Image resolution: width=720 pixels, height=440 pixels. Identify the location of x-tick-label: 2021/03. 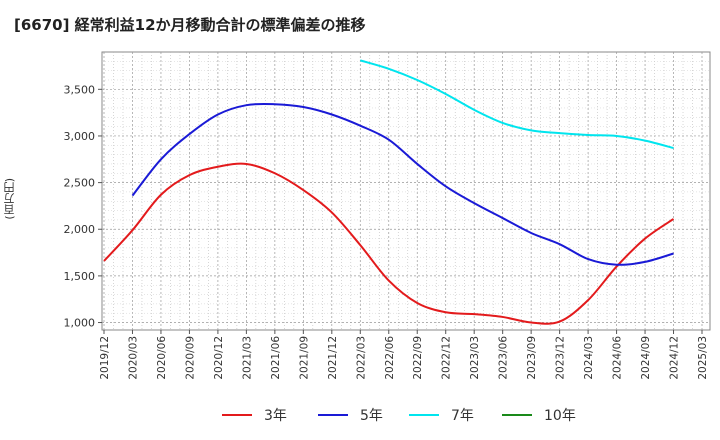
(247, 358).